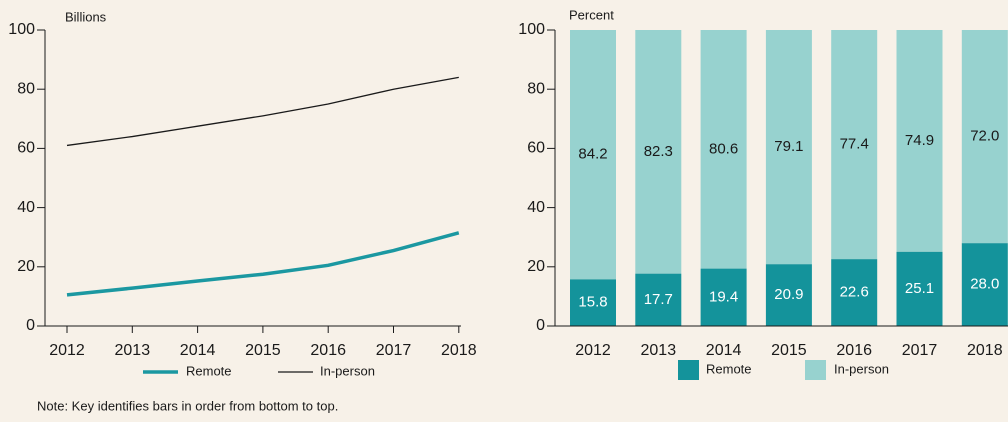  I want to click on data-label: 72.0, so click(984, 136).